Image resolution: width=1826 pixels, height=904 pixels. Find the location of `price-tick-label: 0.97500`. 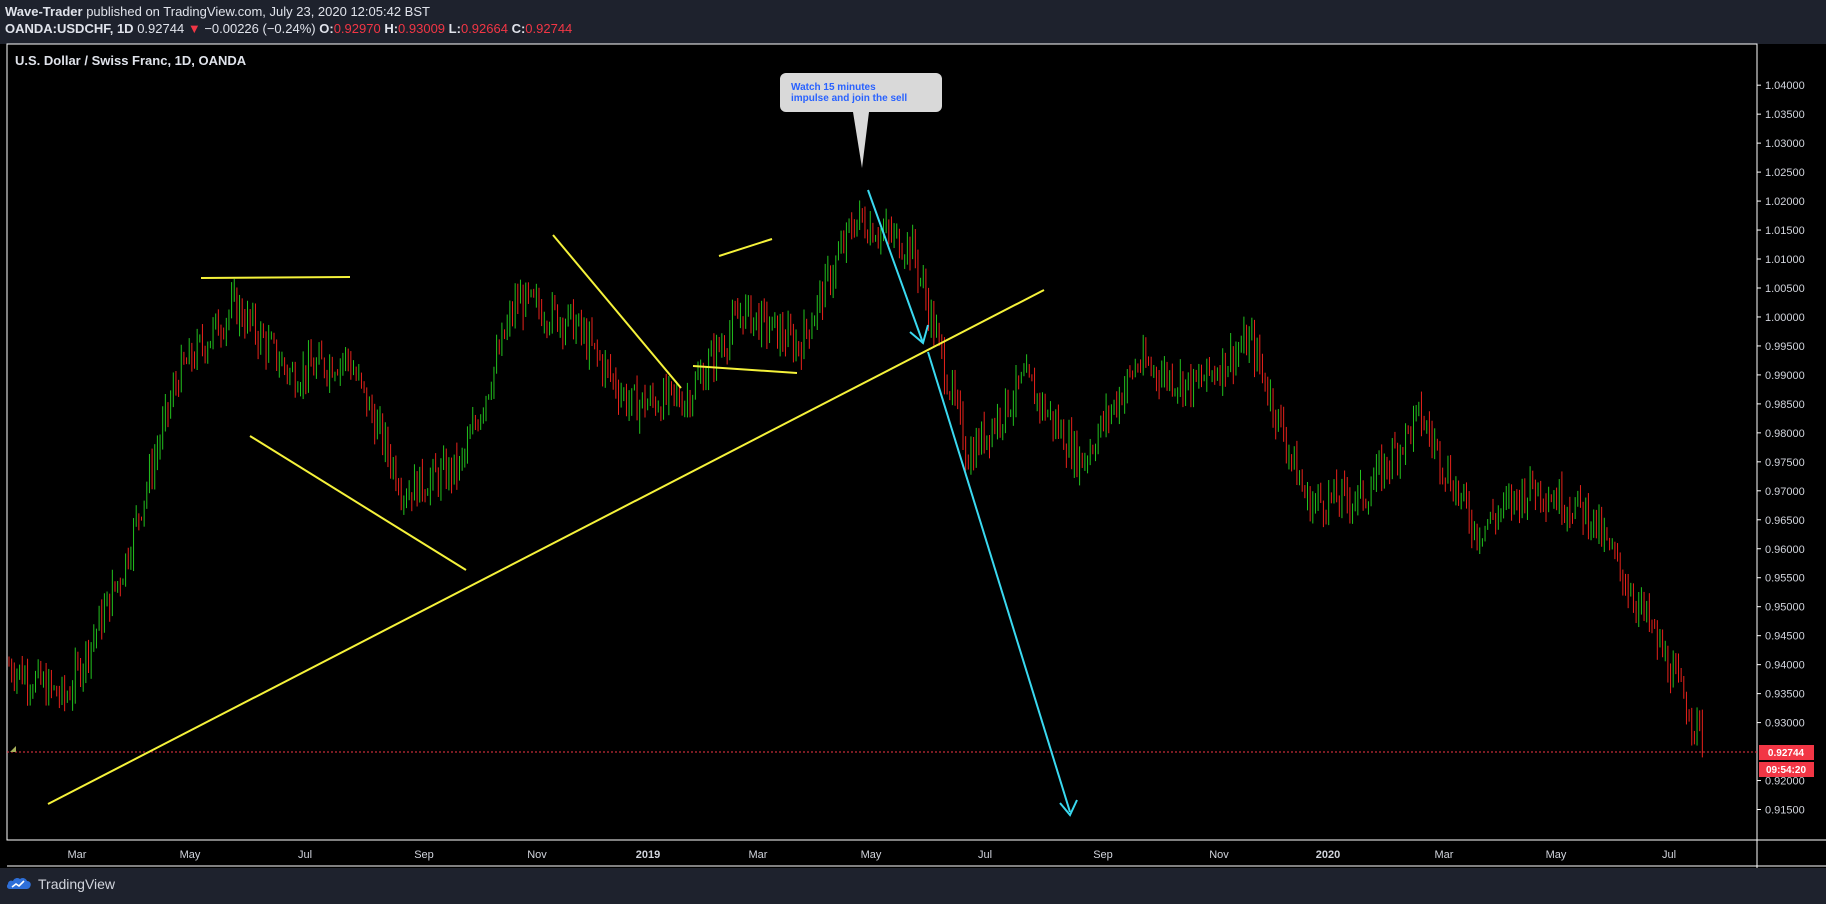

price-tick-label: 0.97500 is located at coordinates (1785, 463).